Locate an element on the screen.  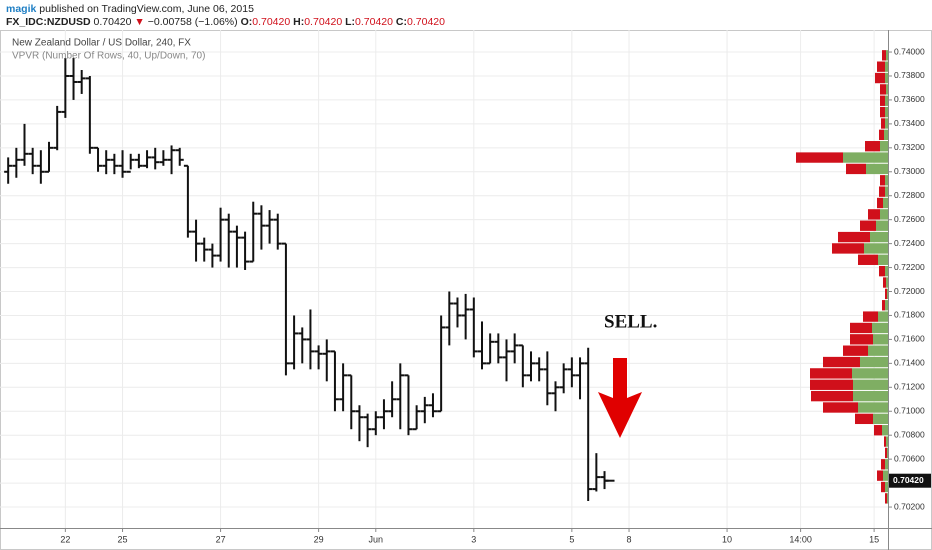
y-tick-label: 0.71200 is located at coordinates (909, 387).